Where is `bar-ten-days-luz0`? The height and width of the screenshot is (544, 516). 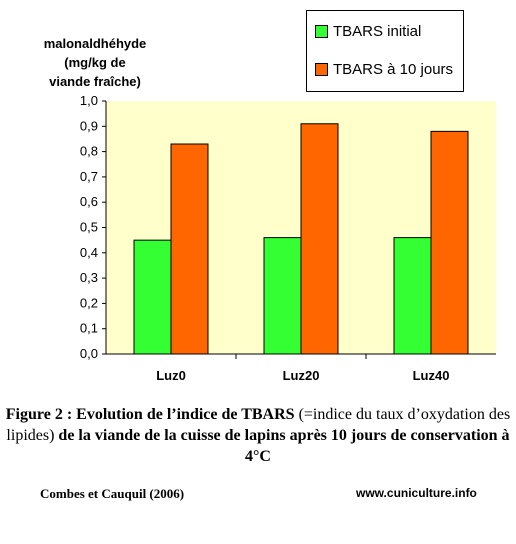 bar-ten-days-luz0 is located at coordinates (189, 249).